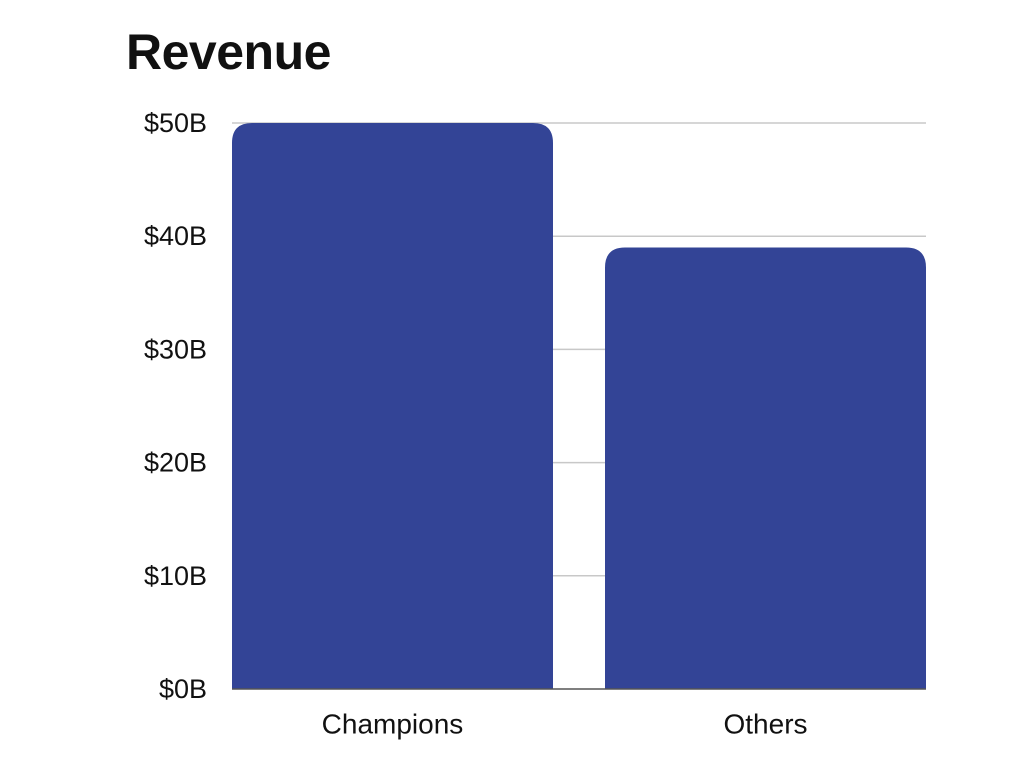 This screenshot has height=768, width=1024. Describe the element at coordinates (183, 689) in the screenshot. I see `y-tick-label: $0B` at that location.